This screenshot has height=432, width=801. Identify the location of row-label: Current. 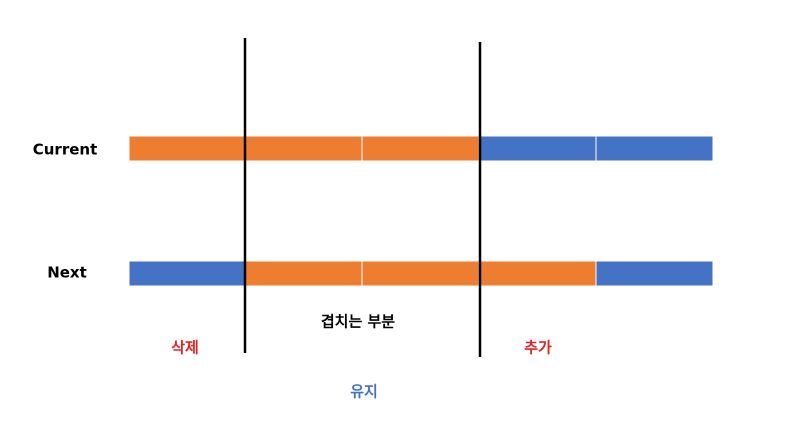
(65, 150).